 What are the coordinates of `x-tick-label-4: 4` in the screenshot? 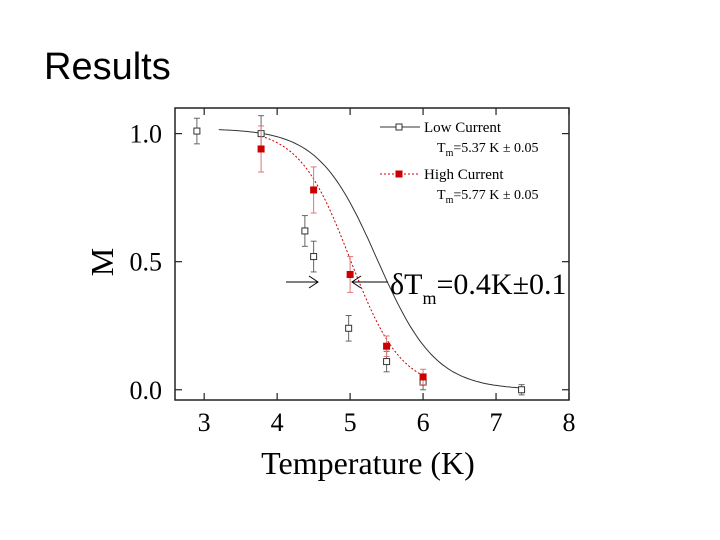 It's located at (277, 422).